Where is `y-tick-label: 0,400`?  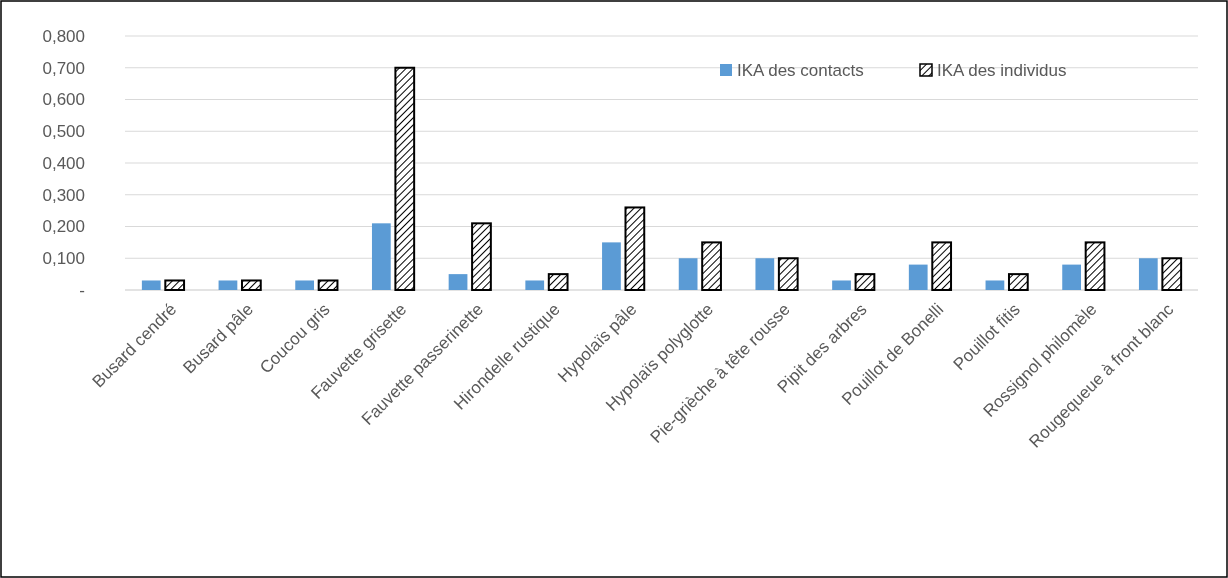 y-tick-label: 0,400 is located at coordinates (63, 163).